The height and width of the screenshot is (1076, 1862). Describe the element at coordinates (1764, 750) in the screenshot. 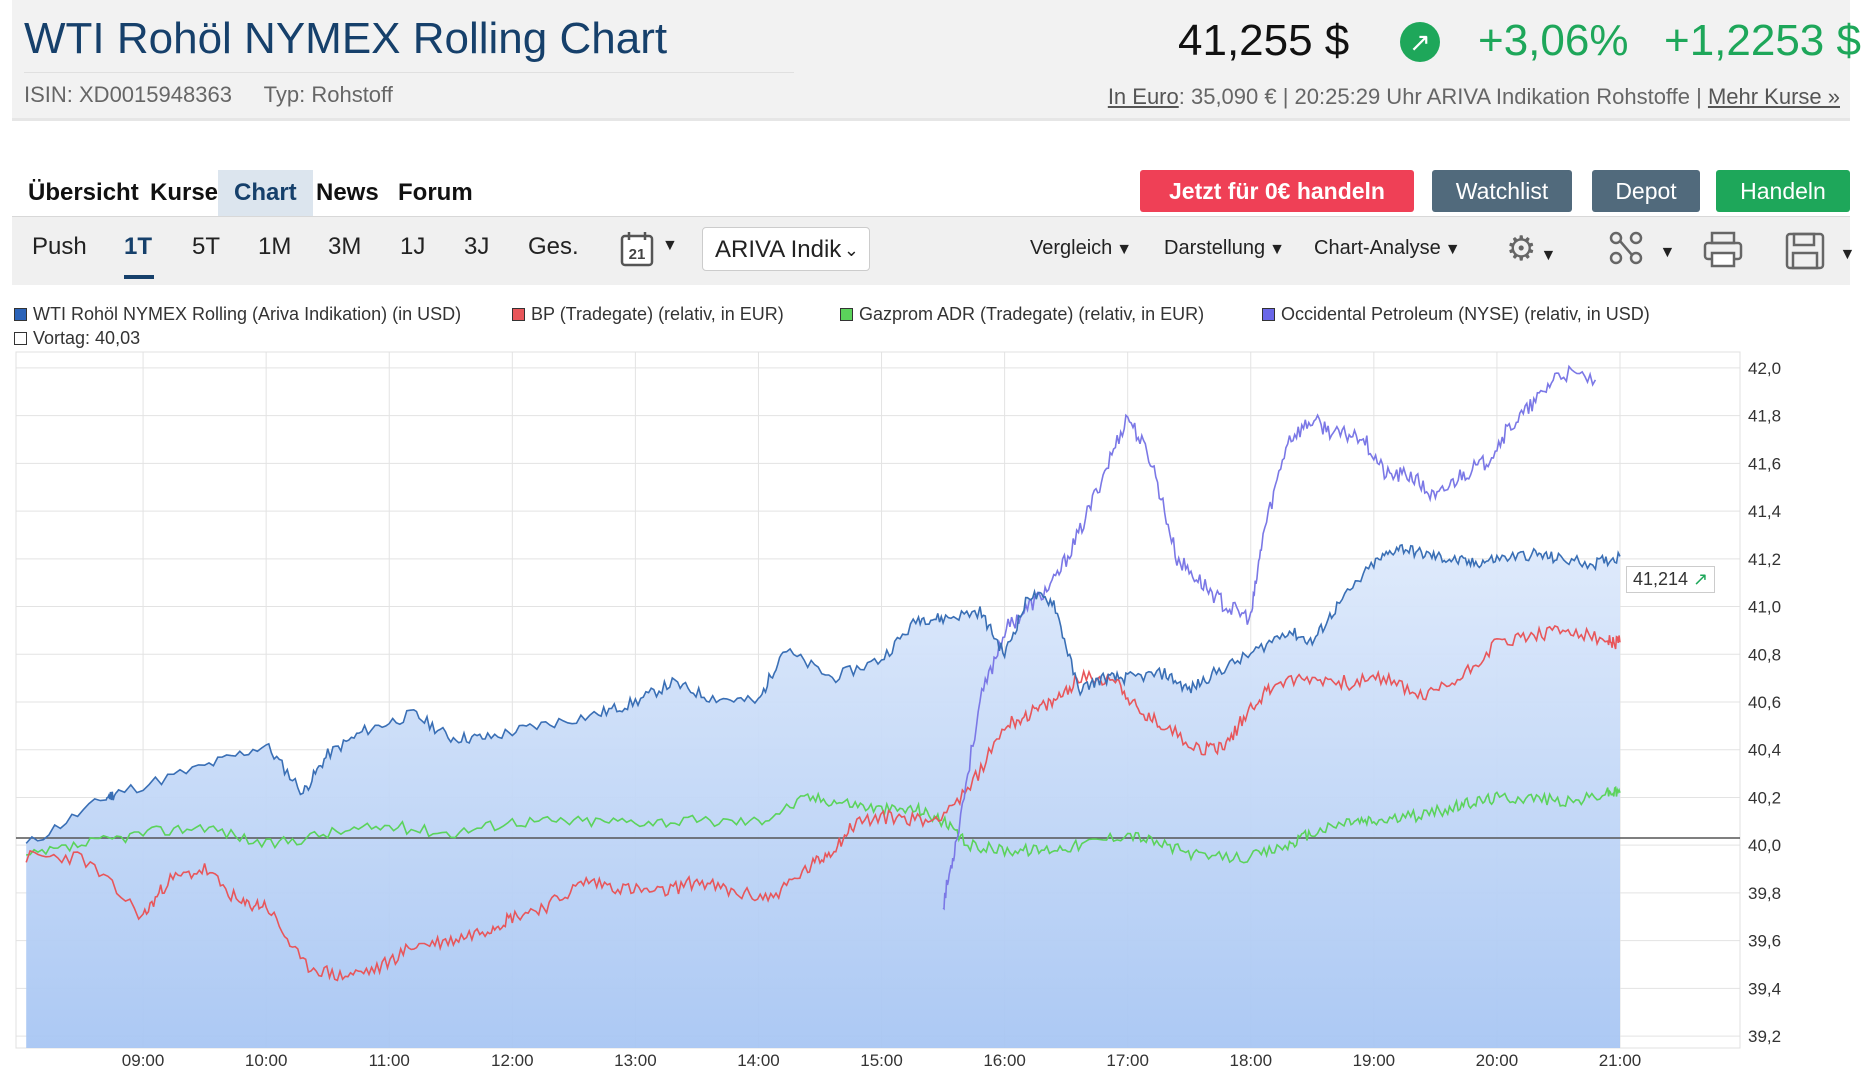

I see `y-tick-label: 40,4` at that location.